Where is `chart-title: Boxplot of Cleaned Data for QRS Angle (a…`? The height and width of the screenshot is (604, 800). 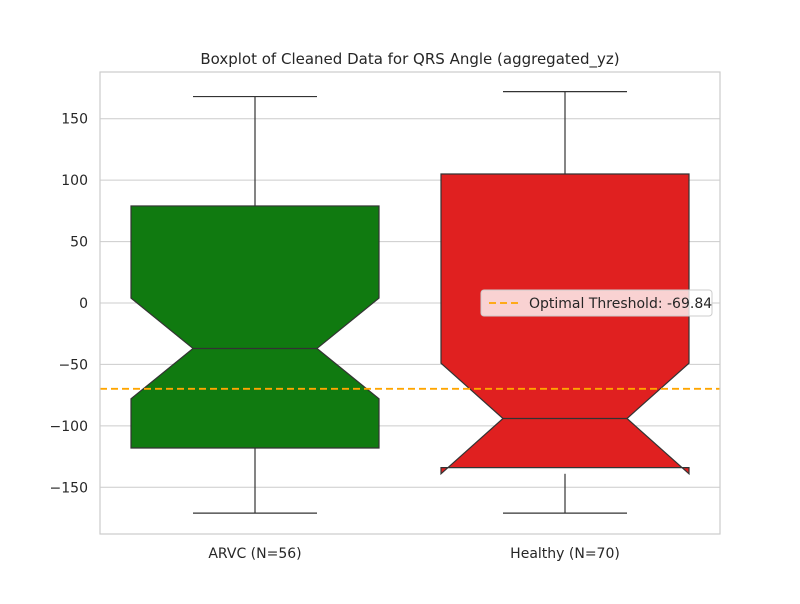
chart-title: Boxplot of Cleaned Data for QRS Angle (a… is located at coordinates (409, 59).